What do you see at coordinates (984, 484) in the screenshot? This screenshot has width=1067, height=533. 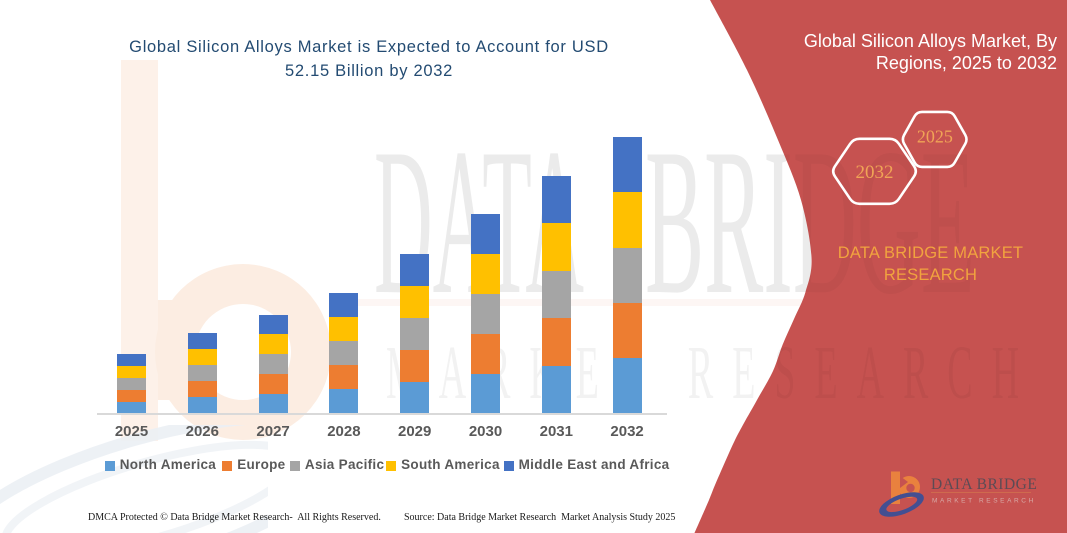 I see `svg-text: DATA BRIDGE` at bounding box center [984, 484].